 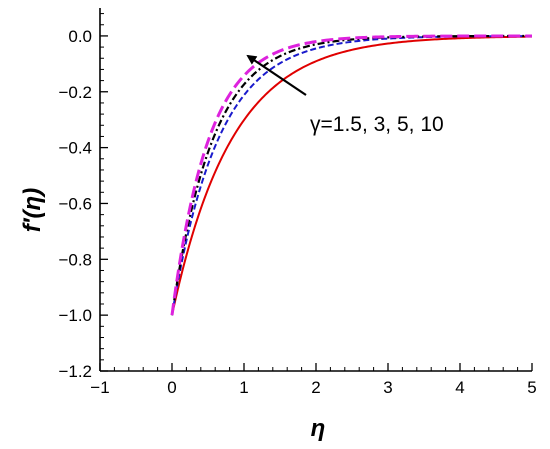 I want to click on x-tick-label: −1, so click(x=99, y=387).